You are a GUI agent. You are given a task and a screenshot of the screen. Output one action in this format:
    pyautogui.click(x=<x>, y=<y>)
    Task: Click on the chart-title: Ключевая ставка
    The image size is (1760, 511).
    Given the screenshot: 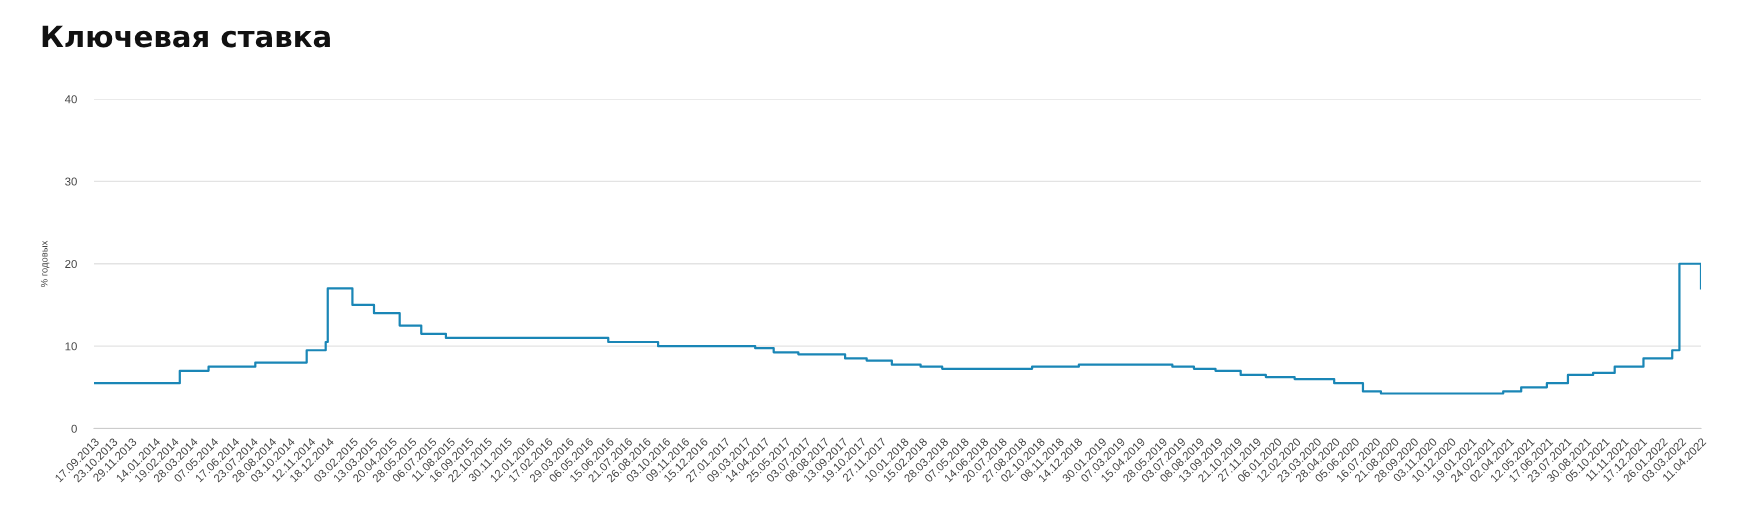 What is the action you would take?
    pyautogui.click(x=186, y=36)
    